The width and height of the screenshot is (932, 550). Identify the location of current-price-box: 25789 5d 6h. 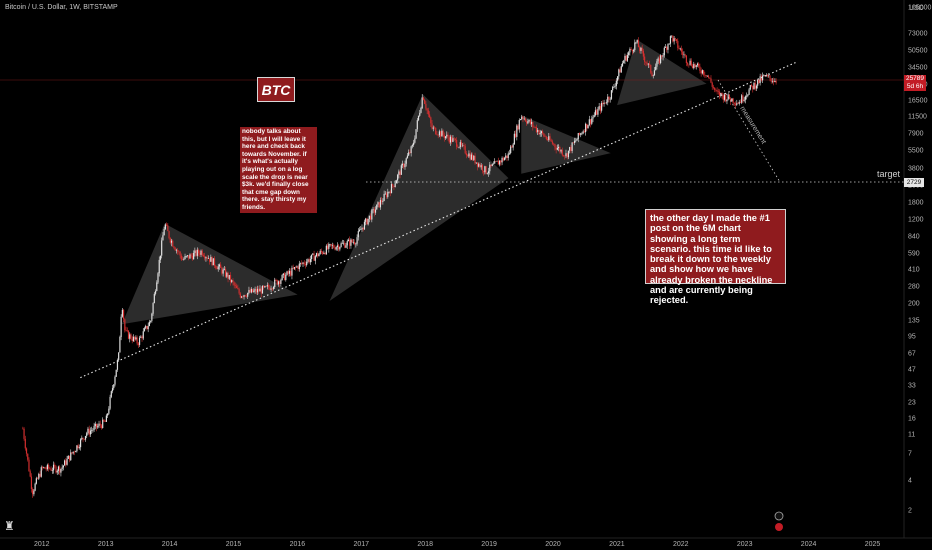
(915, 83).